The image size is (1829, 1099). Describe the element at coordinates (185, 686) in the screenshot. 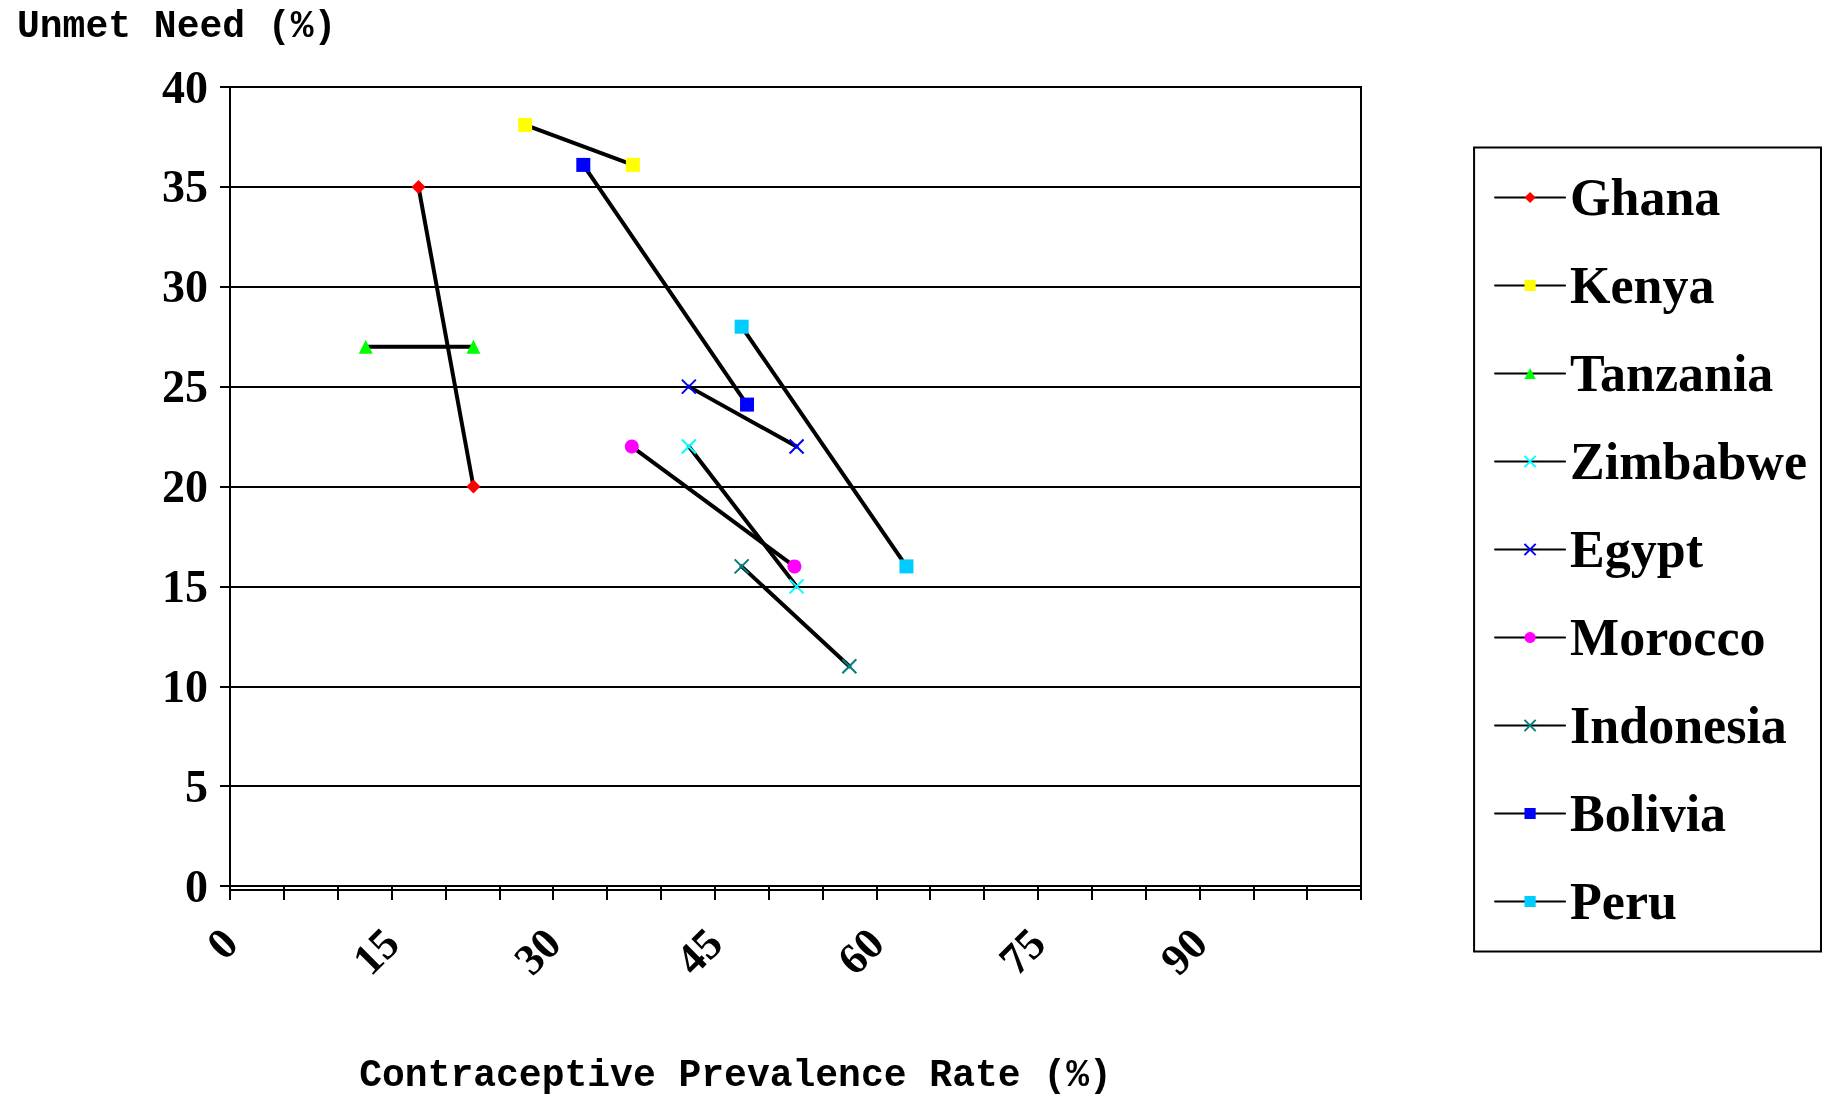

I see `y-tick-label: 10` at that location.